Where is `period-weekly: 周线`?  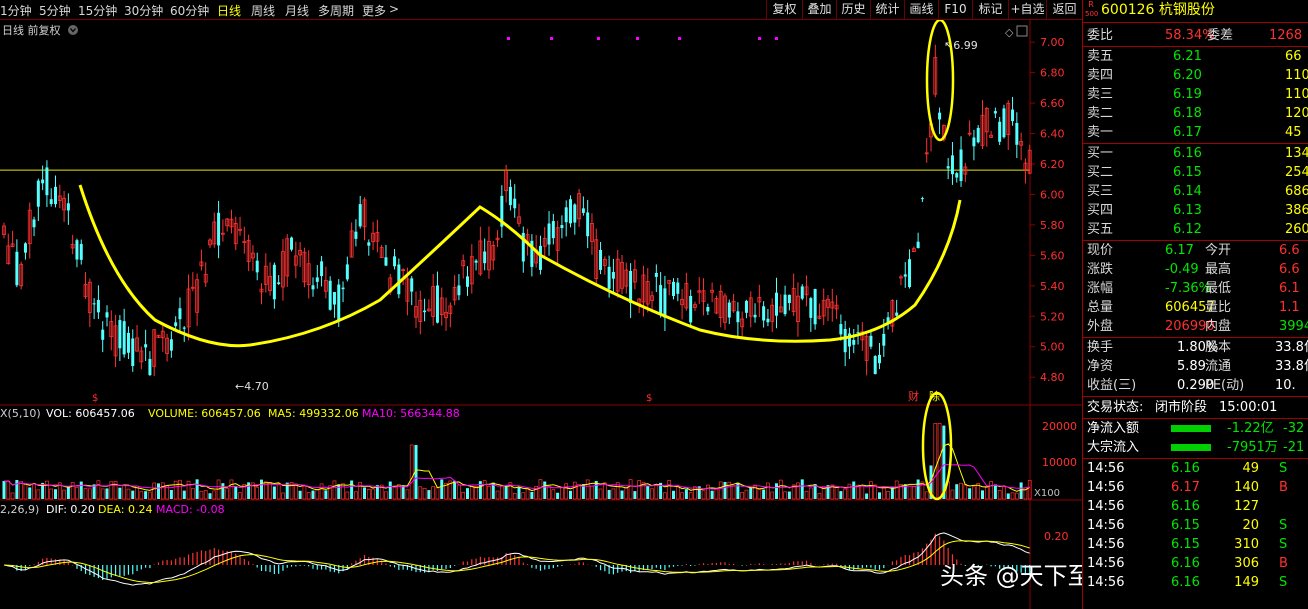
period-weekly: 周线 is located at coordinates (263, 11).